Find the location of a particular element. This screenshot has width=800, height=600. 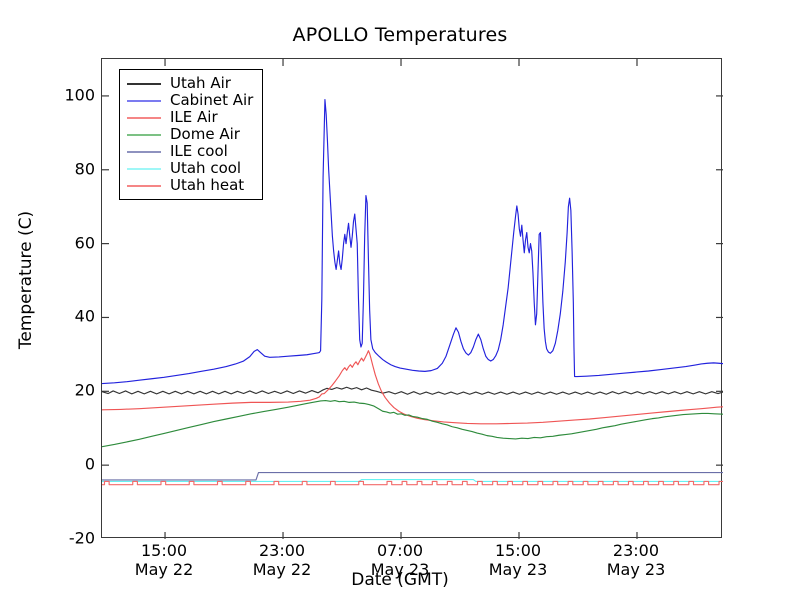

legend-item-label: Utah Air is located at coordinates (200, 83).